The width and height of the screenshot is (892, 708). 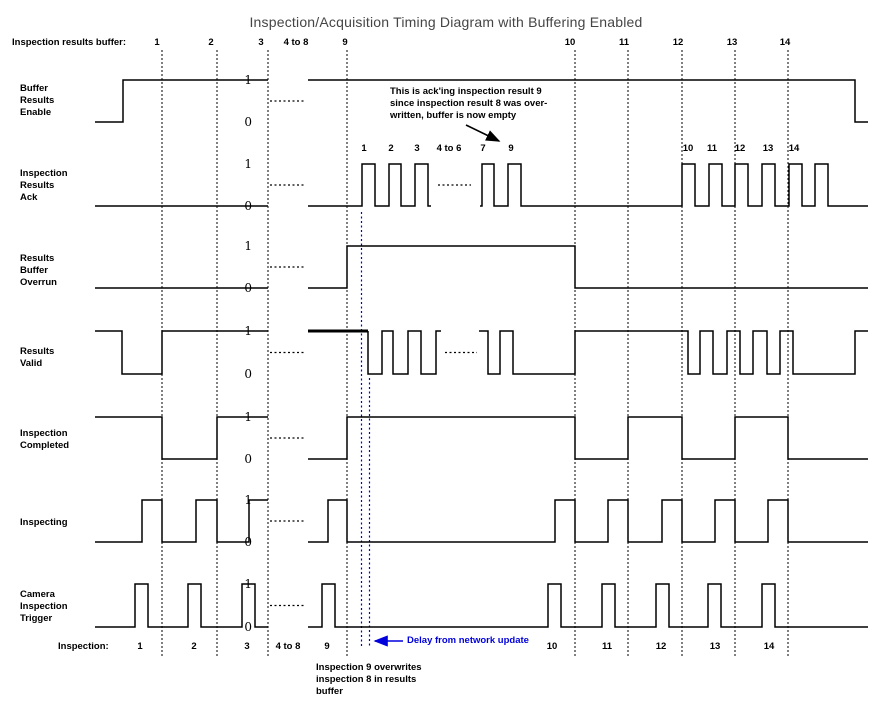 What do you see at coordinates (607, 646) in the screenshot?
I see `inspection-tick-label: 11` at bounding box center [607, 646].